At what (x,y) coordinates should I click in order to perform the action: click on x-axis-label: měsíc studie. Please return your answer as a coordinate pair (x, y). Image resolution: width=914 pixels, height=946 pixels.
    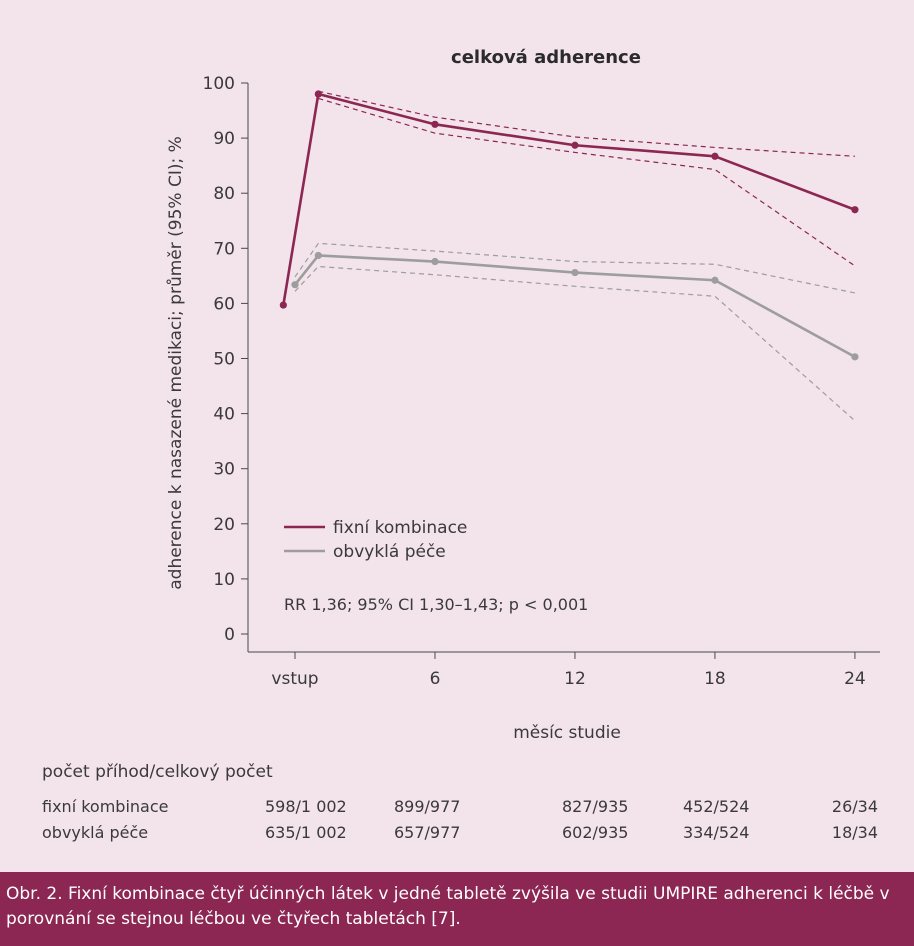
    Looking at the image, I should click on (567, 733).